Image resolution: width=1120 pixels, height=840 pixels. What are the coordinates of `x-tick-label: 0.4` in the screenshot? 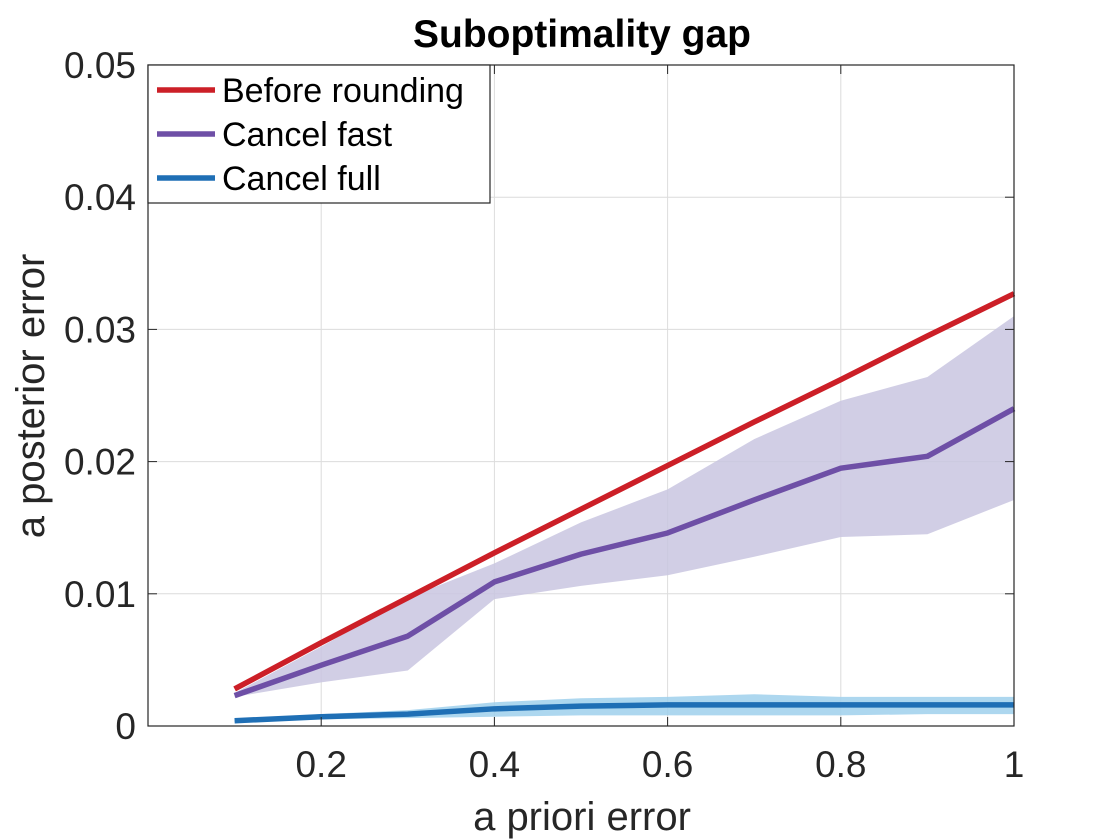 It's located at (494, 764).